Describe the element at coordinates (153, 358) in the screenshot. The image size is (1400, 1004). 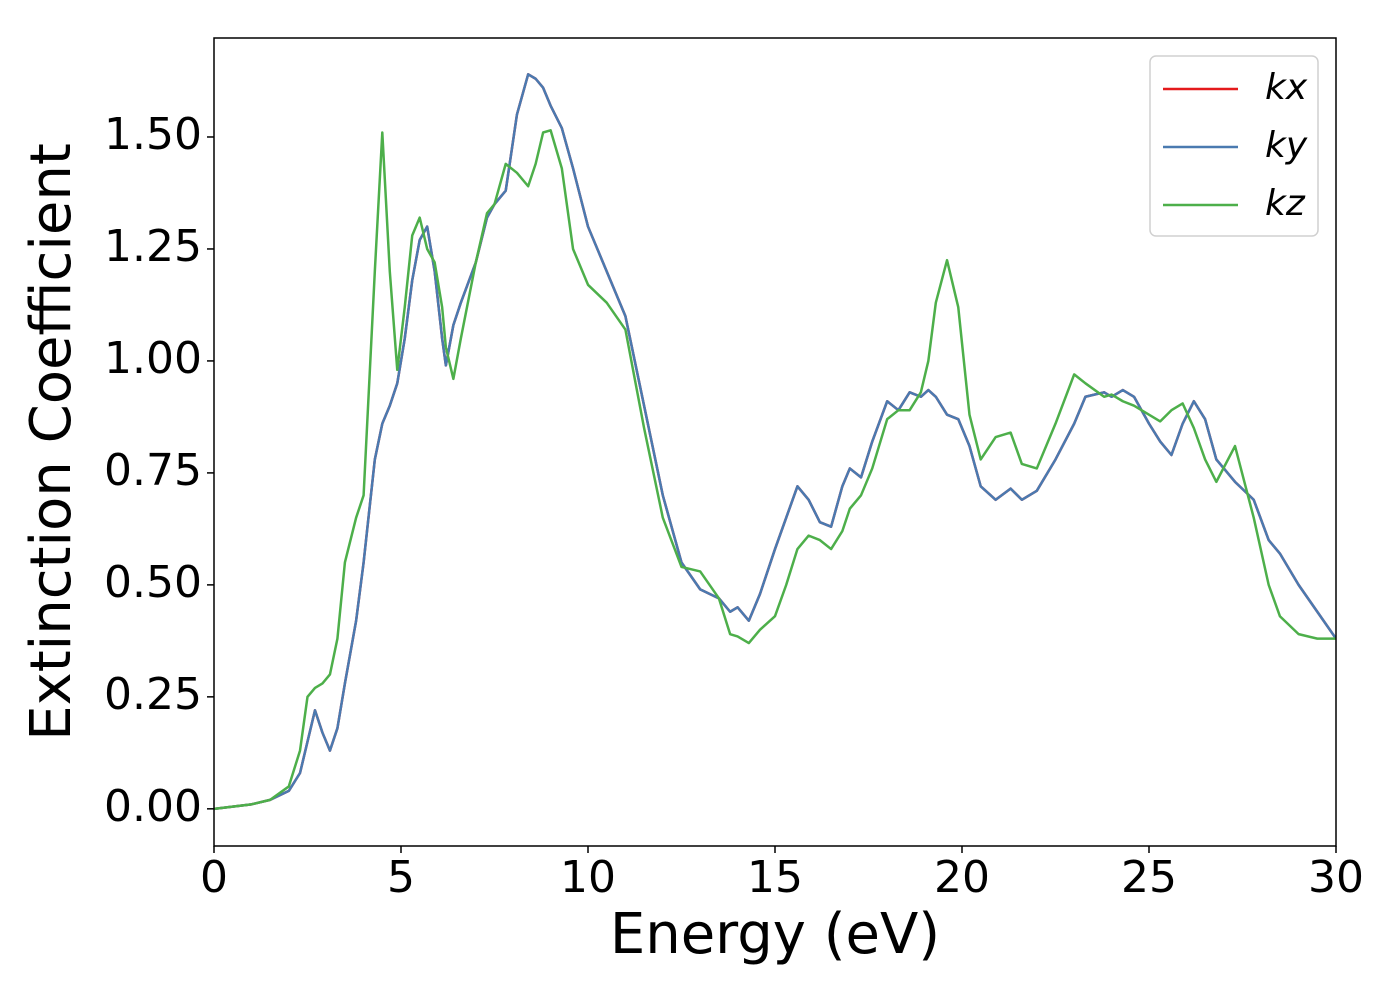
I see `y-tick-label: 1.00` at that location.